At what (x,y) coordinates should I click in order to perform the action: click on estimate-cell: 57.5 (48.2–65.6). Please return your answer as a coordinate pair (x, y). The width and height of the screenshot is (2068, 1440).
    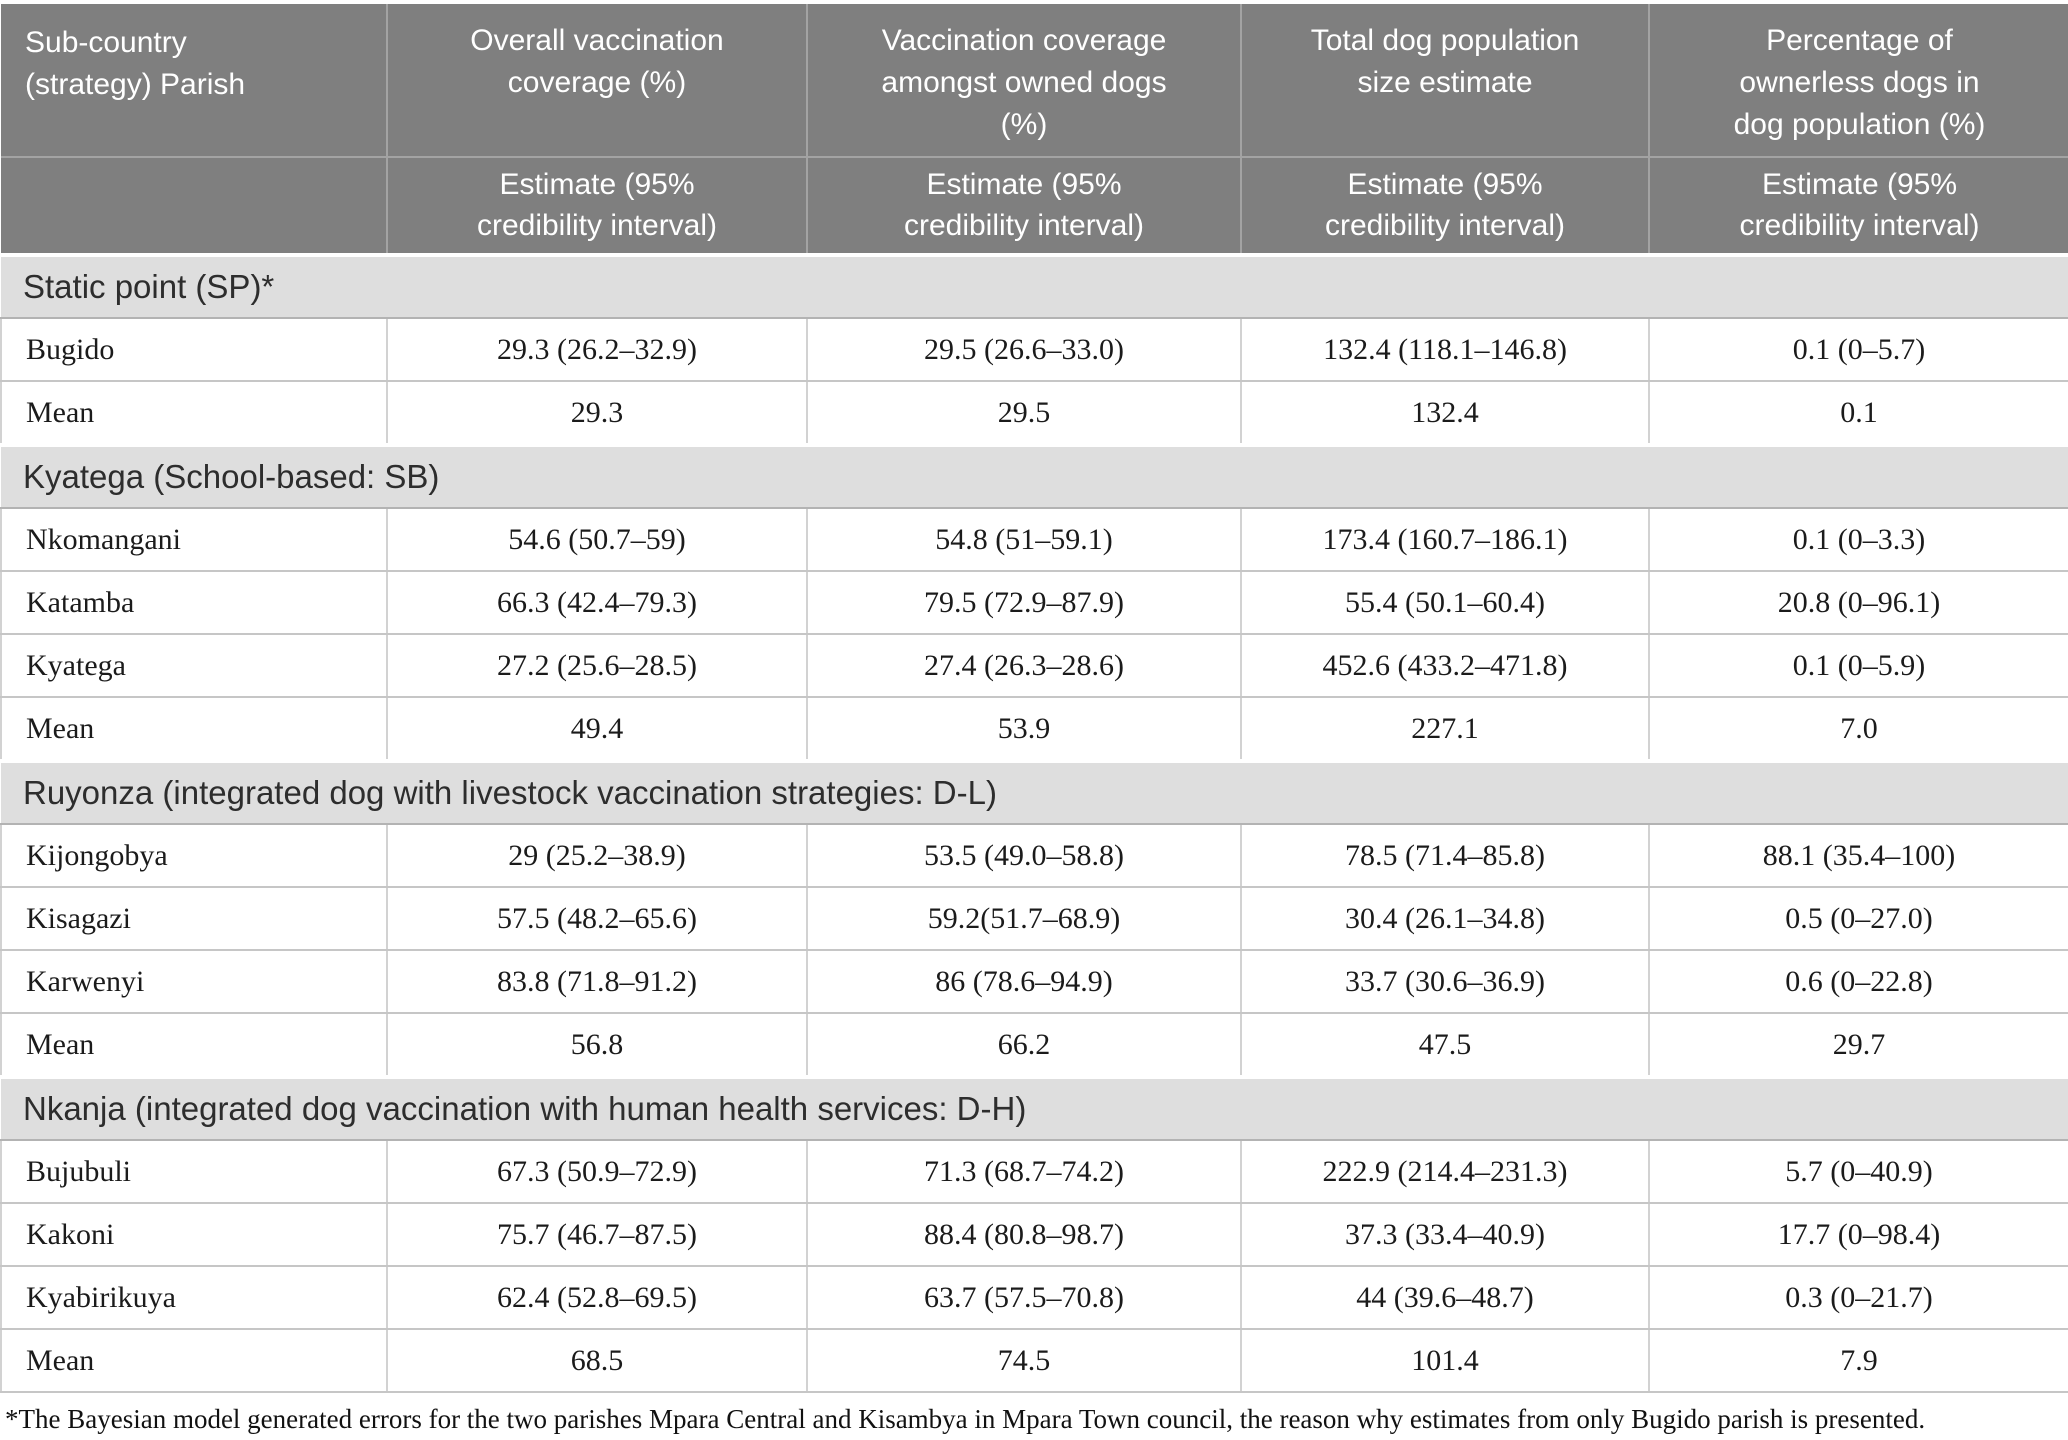
    Looking at the image, I should click on (596, 919).